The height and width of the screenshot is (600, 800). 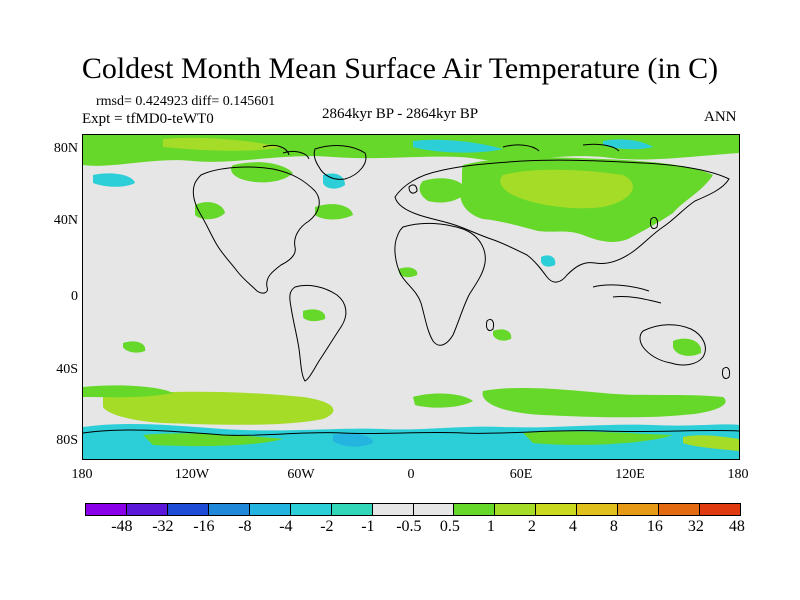 What do you see at coordinates (334, 181) in the screenshot?
I see `anomaly-region-greenland` at bounding box center [334, 181].